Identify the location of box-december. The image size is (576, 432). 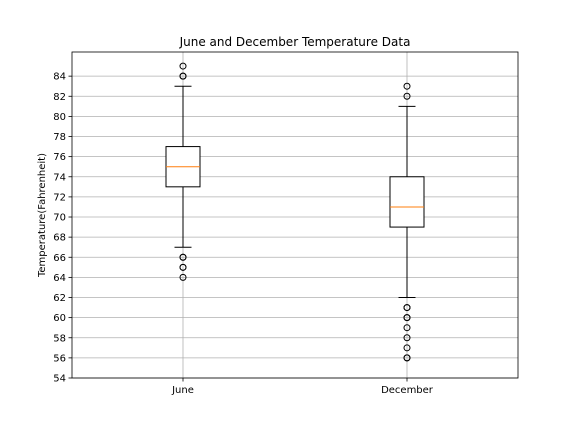
(407, 222).